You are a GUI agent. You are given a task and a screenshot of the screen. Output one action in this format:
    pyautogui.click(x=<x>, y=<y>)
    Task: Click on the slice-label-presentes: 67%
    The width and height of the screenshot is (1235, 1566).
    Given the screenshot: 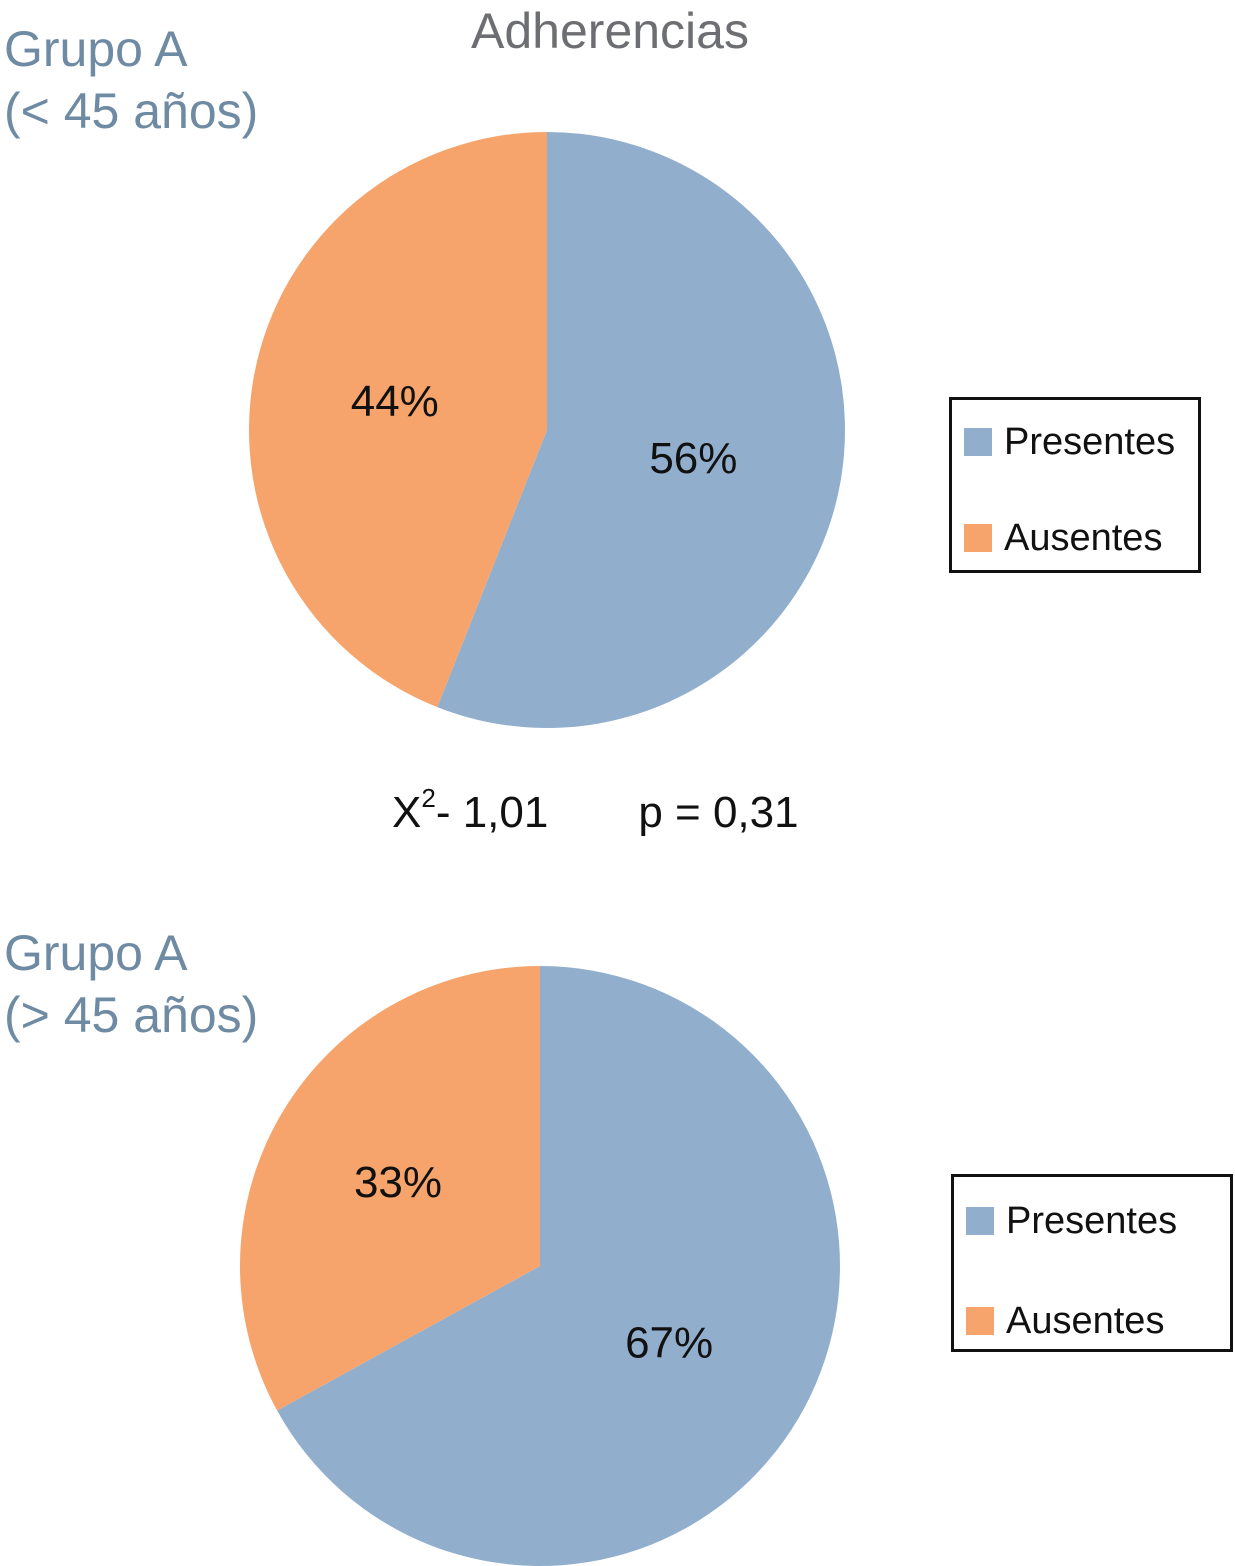 What is the action you would take?
    pyautogui.click(x=669, y=1342)
    